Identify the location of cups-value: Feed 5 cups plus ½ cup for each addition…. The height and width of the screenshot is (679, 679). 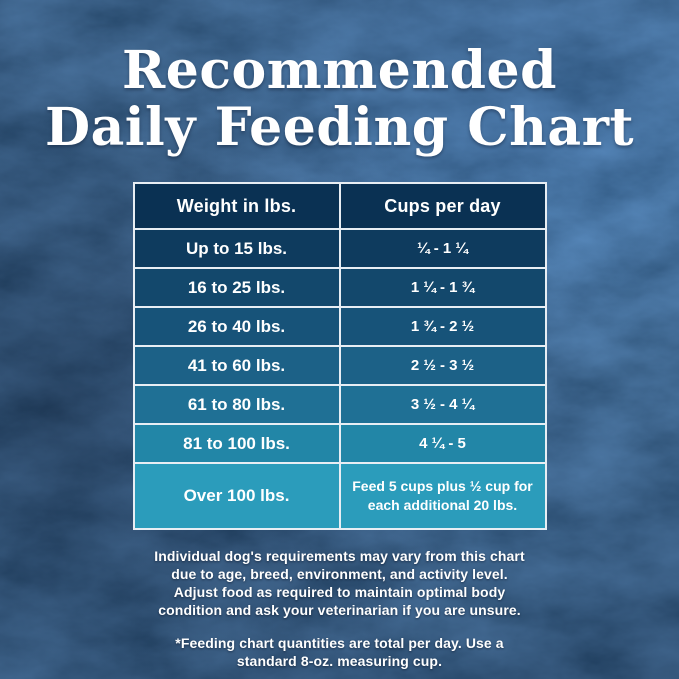
(442, 496).